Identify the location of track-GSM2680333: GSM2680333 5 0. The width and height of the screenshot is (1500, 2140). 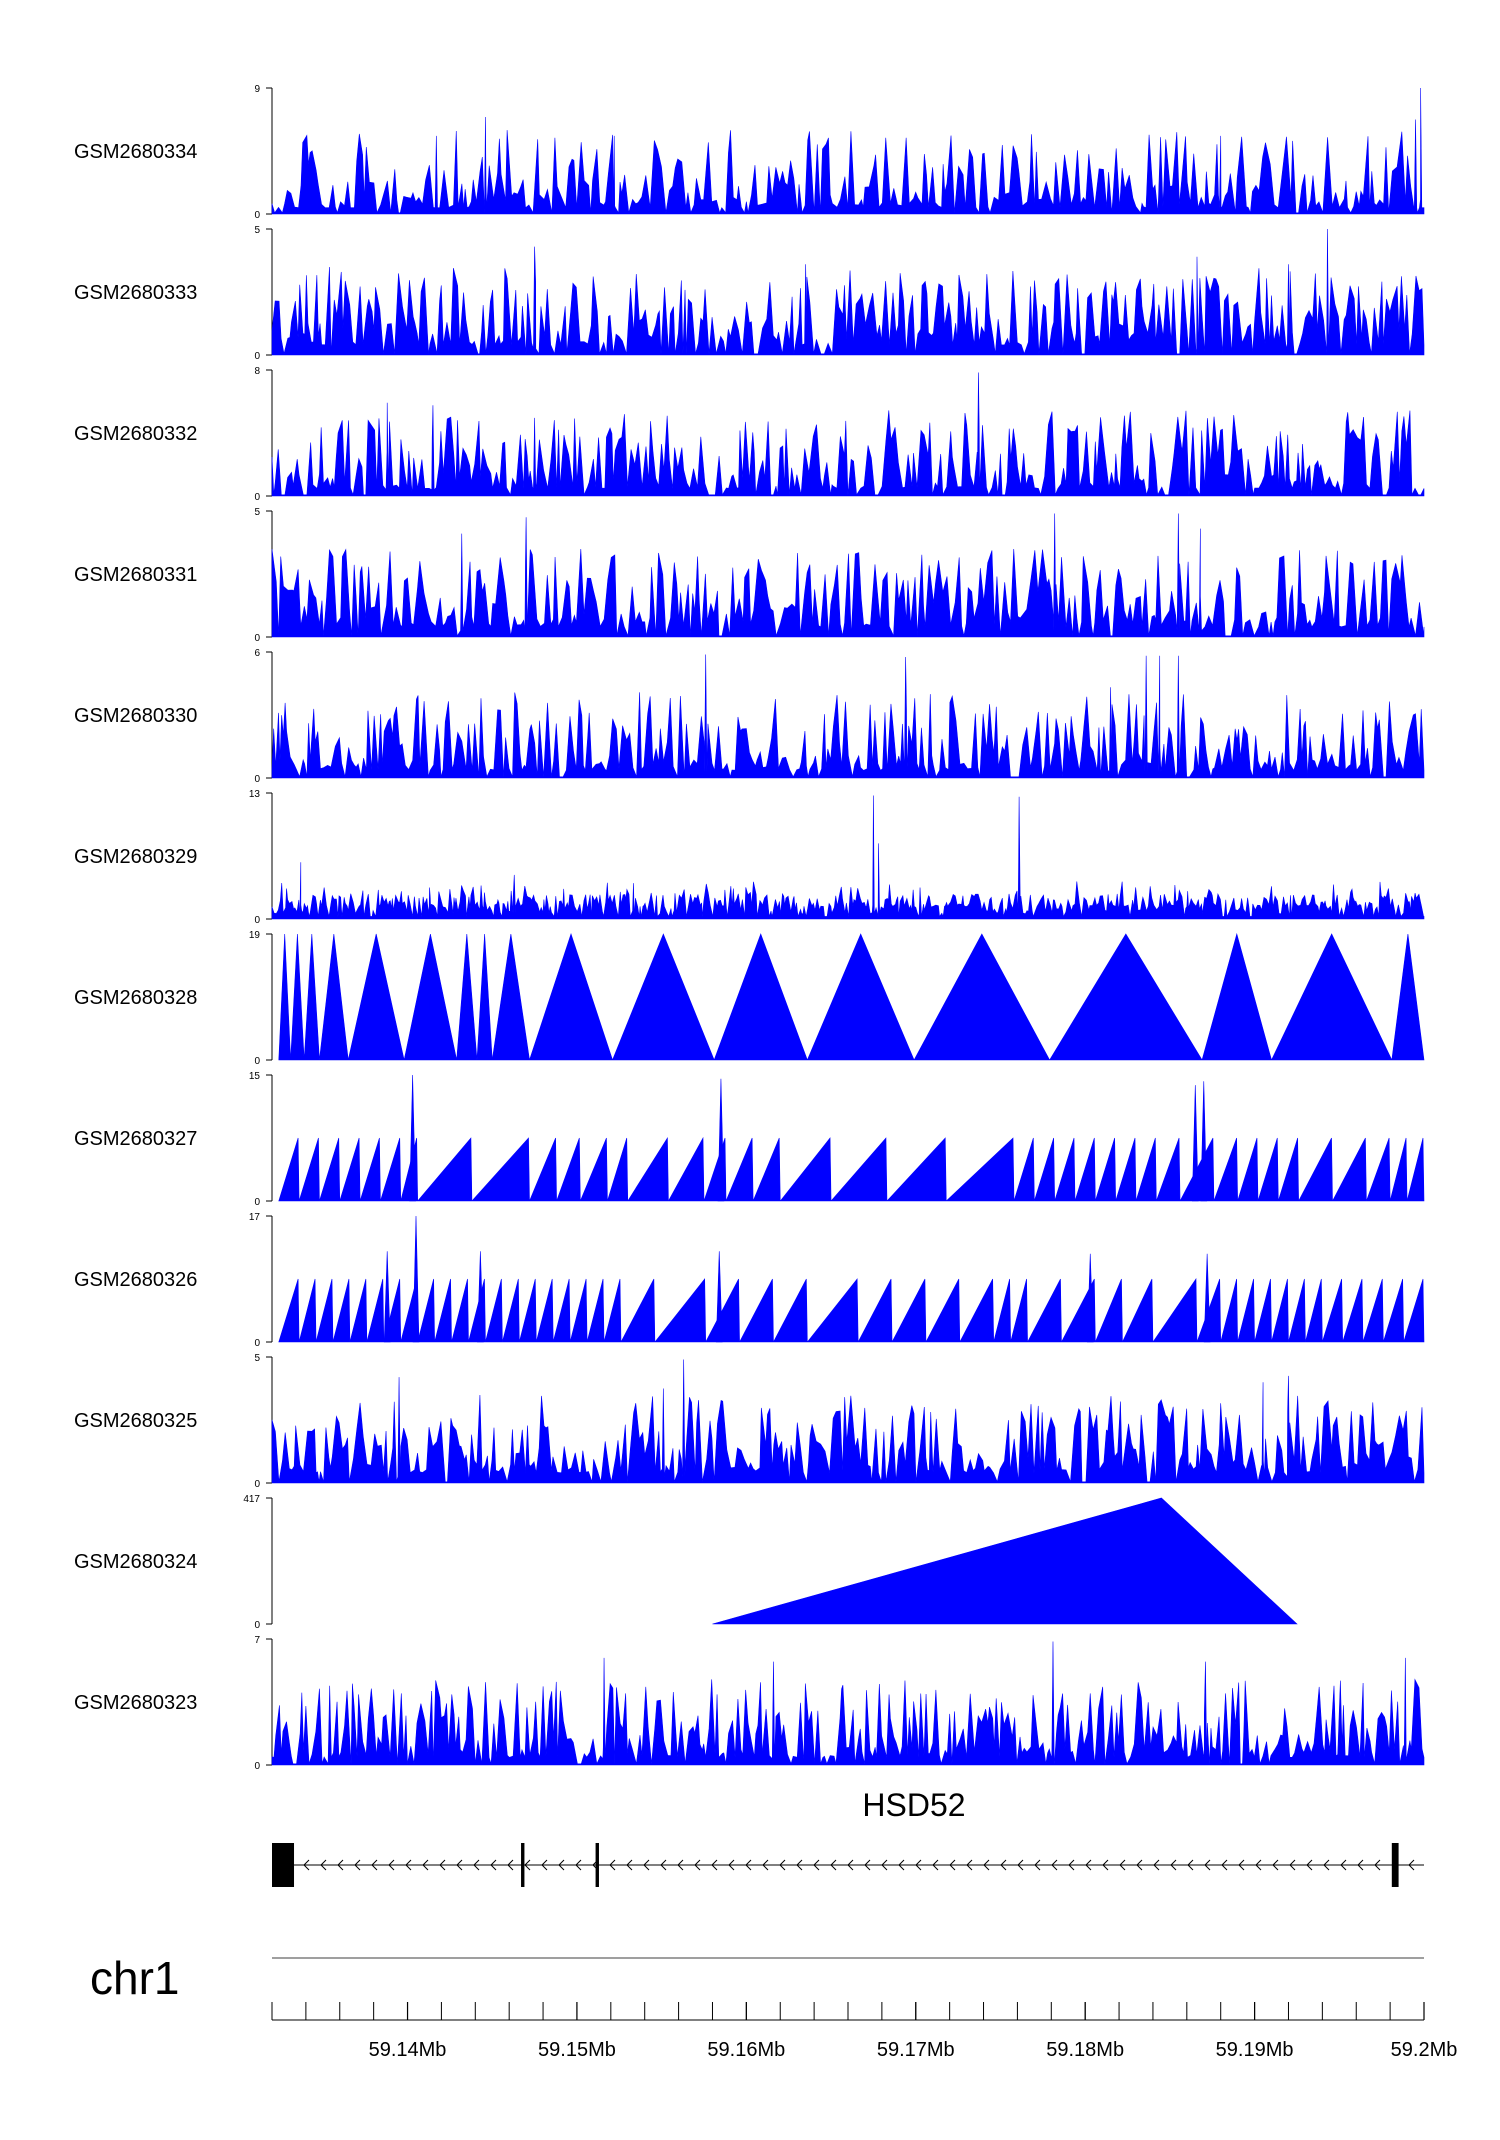
(749, 293).